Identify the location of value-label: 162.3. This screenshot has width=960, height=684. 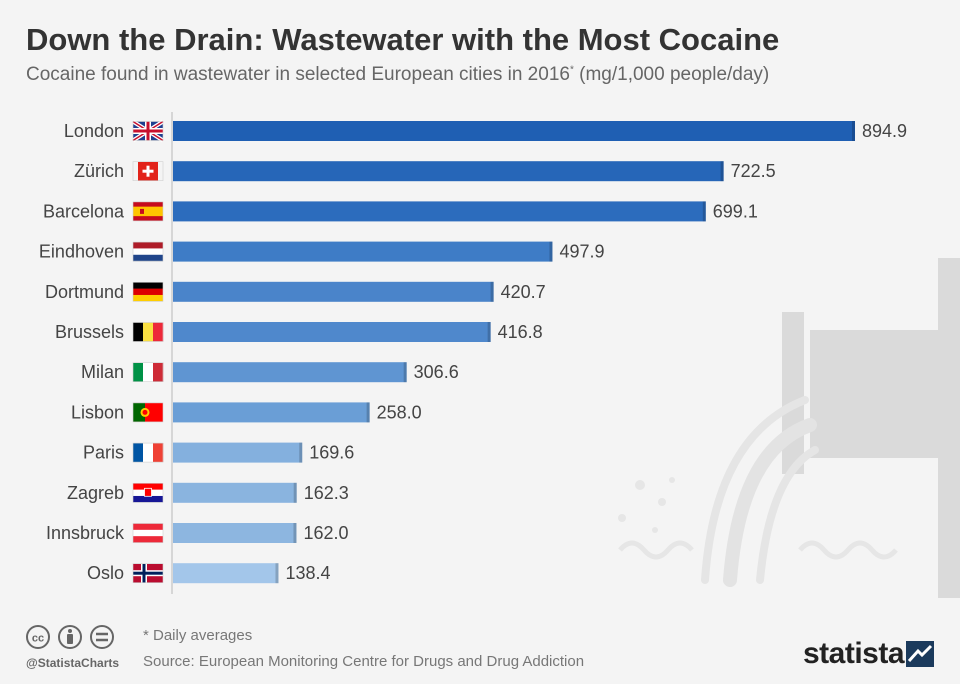
(326, 493).